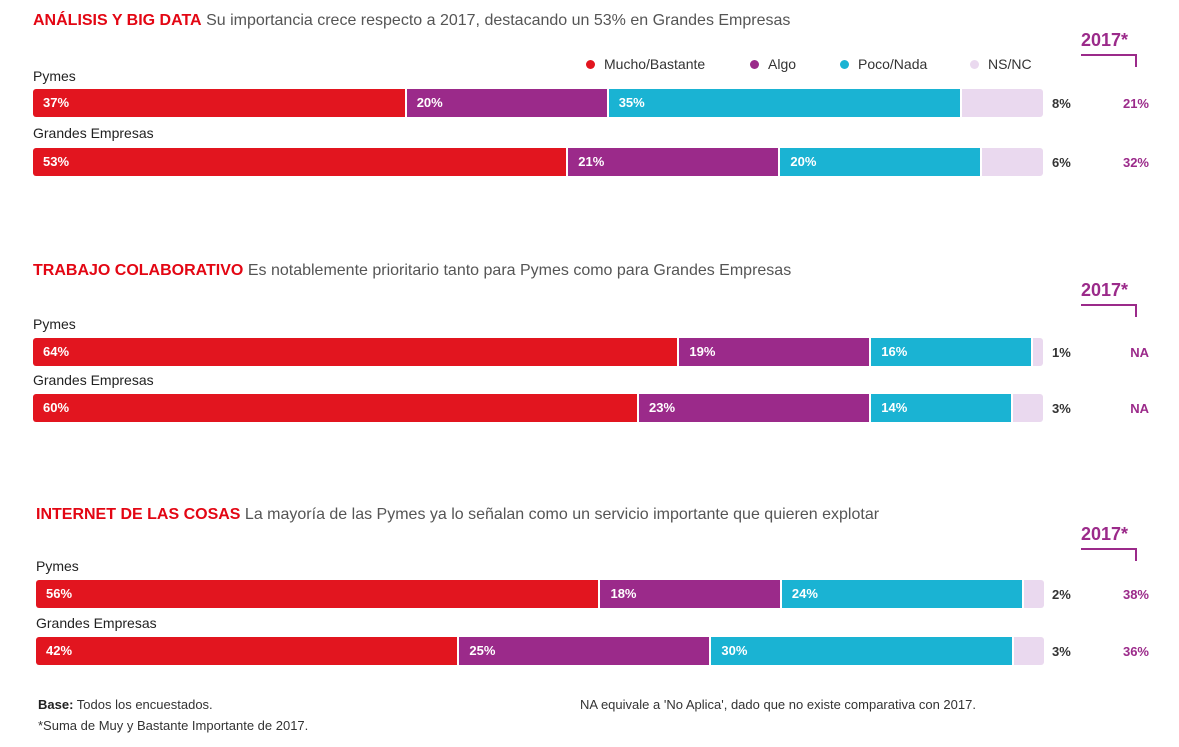 The height and width of the screenshot is (747, 1179). I want to click on bar-segment-algo: 19%, so click(775, 352).